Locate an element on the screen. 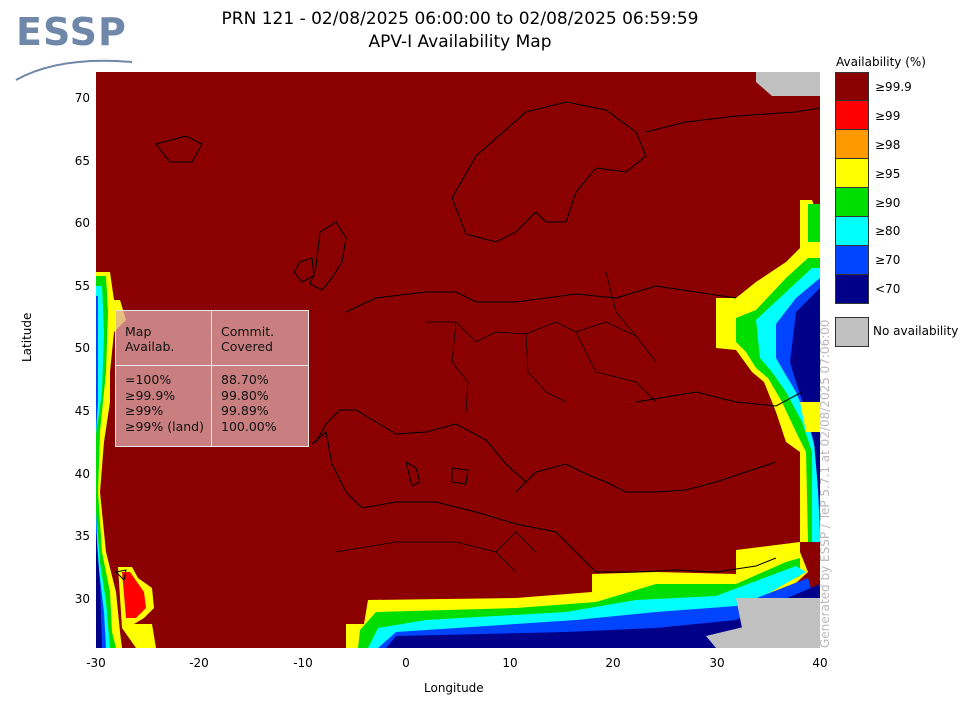 This screenshot has height=720, width=960. ytick-label: 60 is located at coordinates (82, 223).